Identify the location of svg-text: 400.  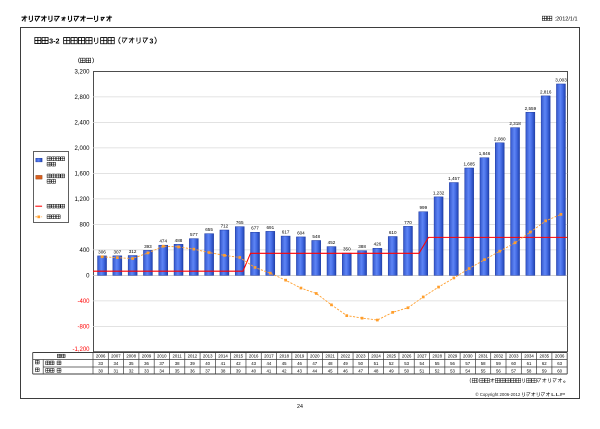
(84, 251).